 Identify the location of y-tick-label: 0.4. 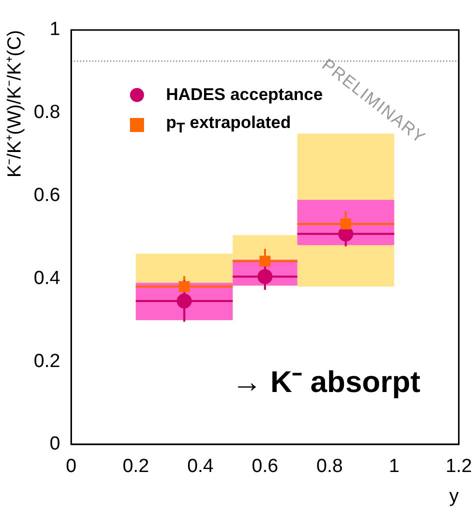
(47, 278).